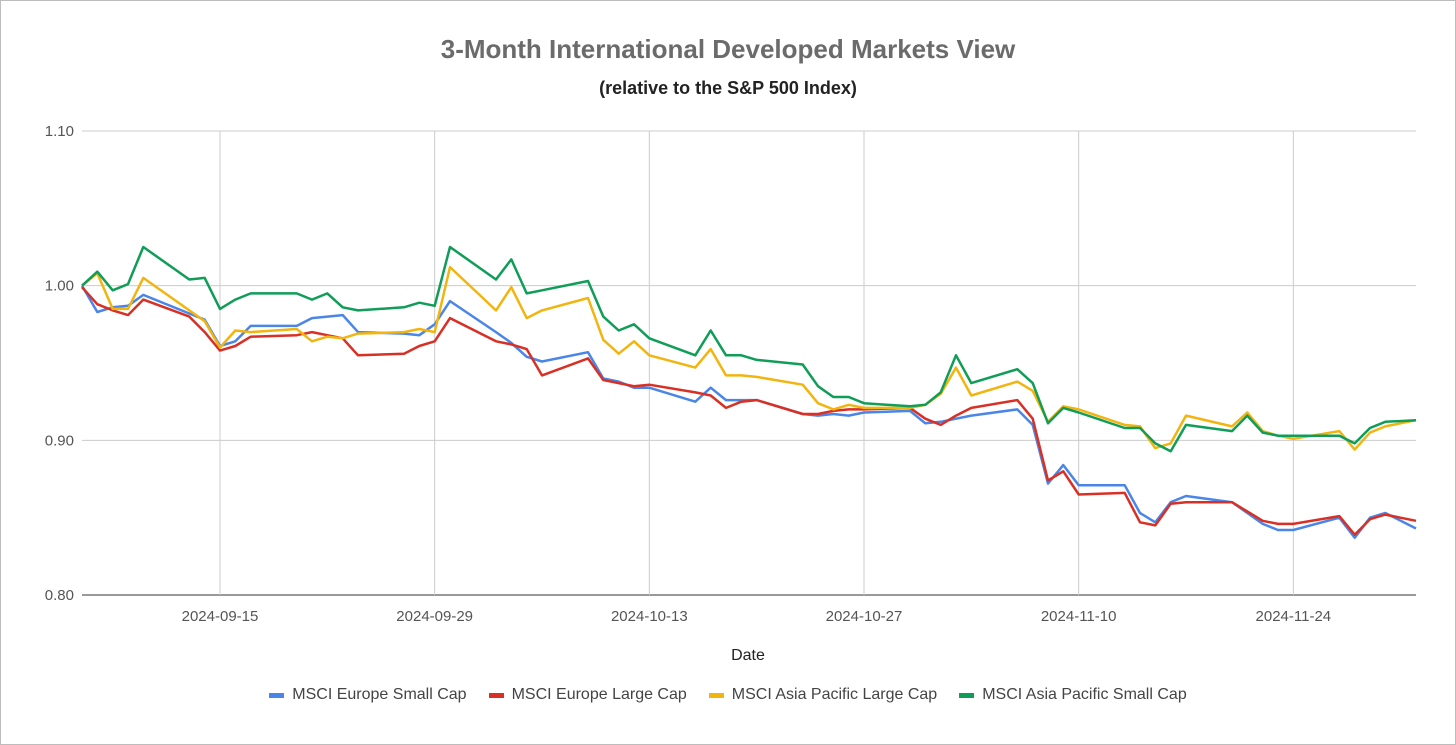 The height and width of the screenshot is (745, 1456). Describe the element at coordinates (599, 694) in the screenshot. I see `legend-label: MSCI Europe Large Cap` at that location.